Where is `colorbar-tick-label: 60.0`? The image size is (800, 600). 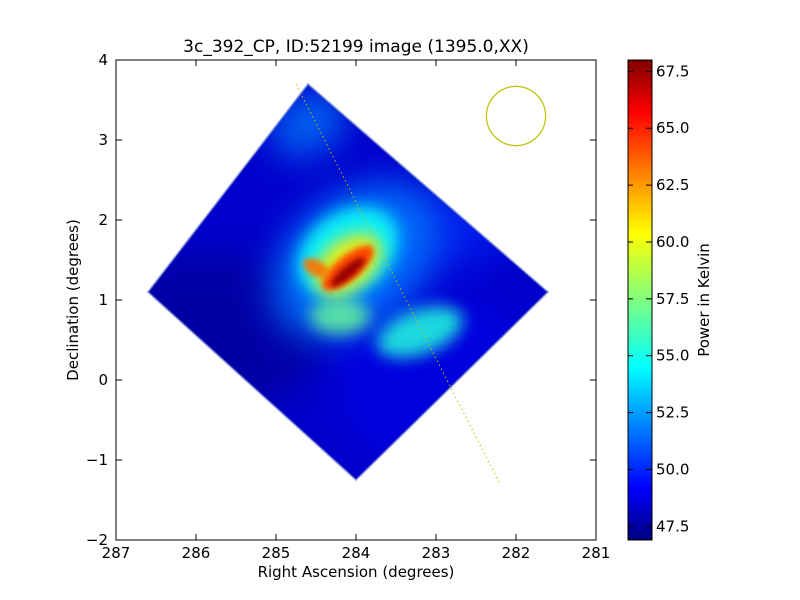
colorbar-tick-label: 60.0 is located at coordinates (672, 242).